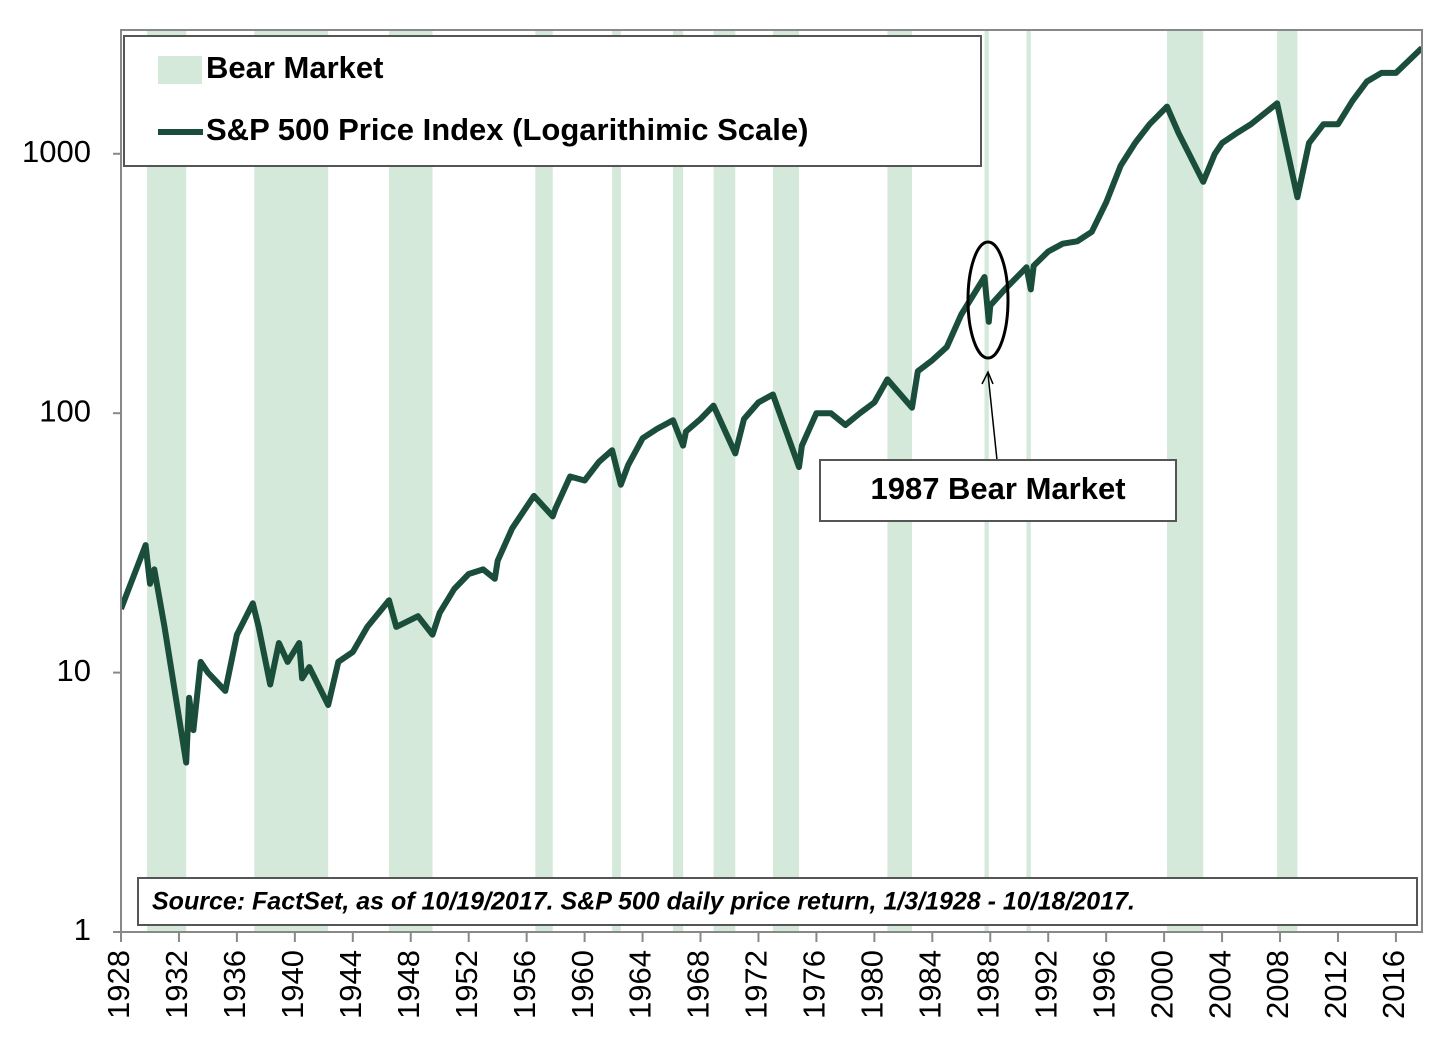  Describe the element at coordinates (1219, 984) in the screenshot. I see `x-tick-label: 2004` at that location.